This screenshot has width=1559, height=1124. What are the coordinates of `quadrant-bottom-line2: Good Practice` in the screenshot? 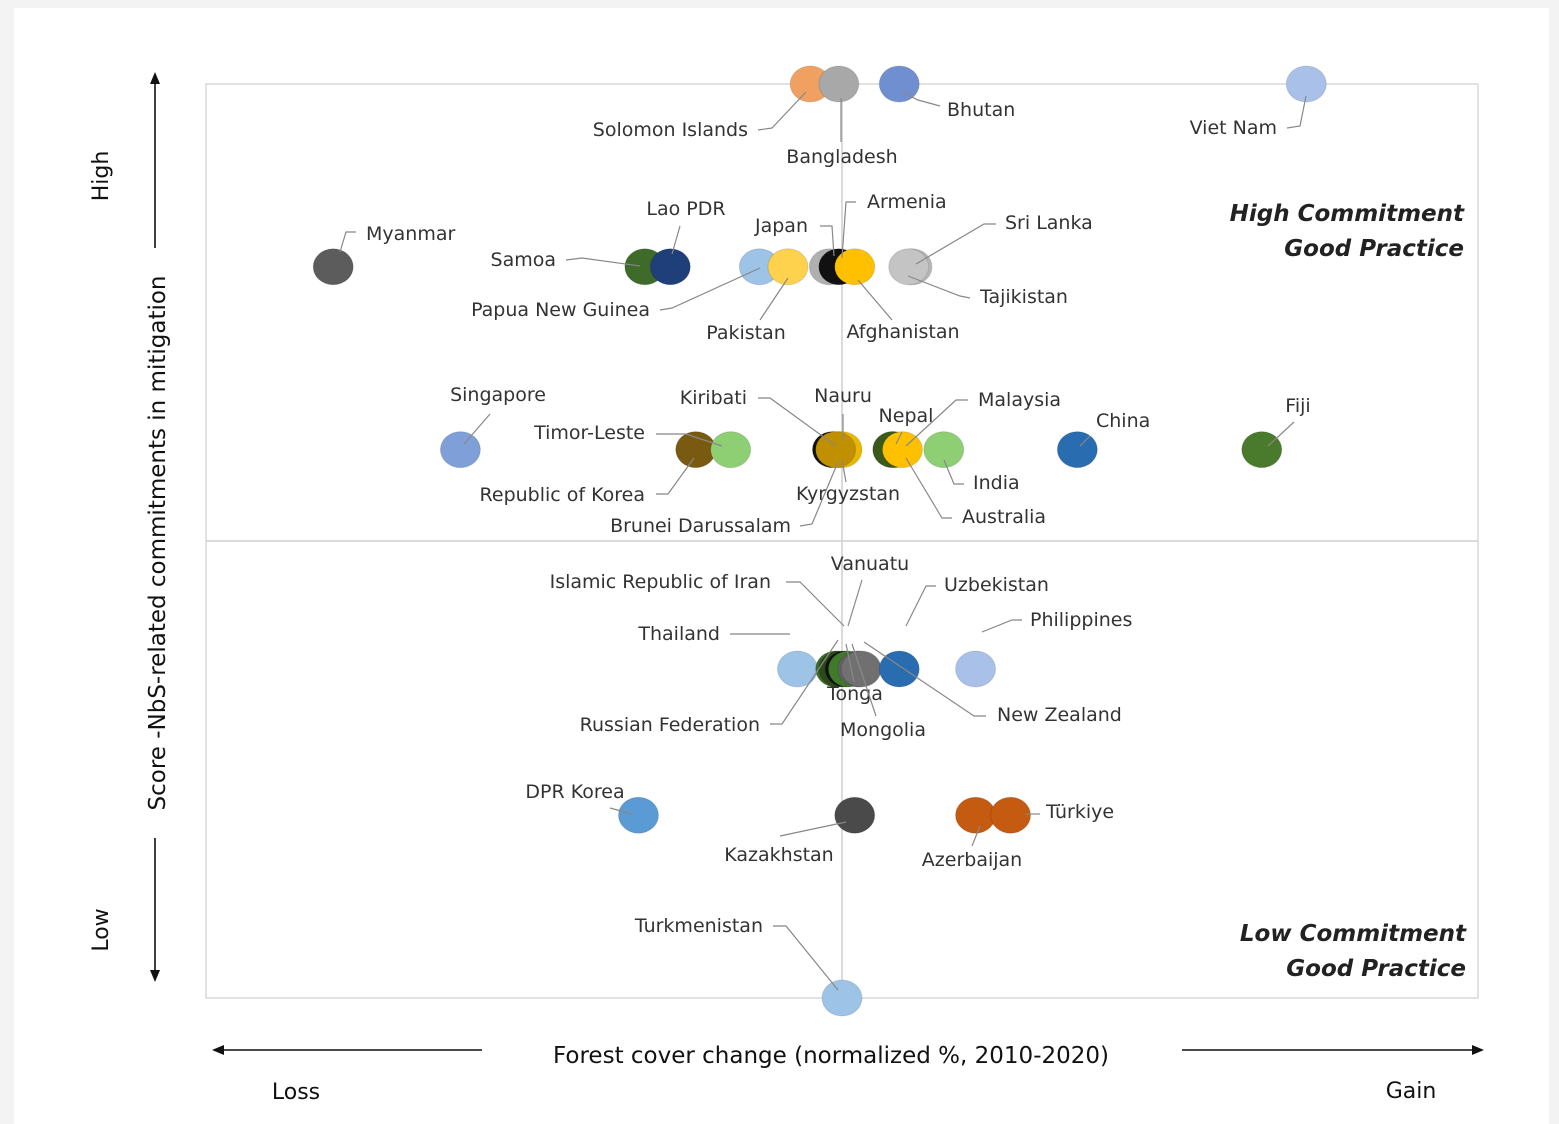 It's located at (1376, 969).